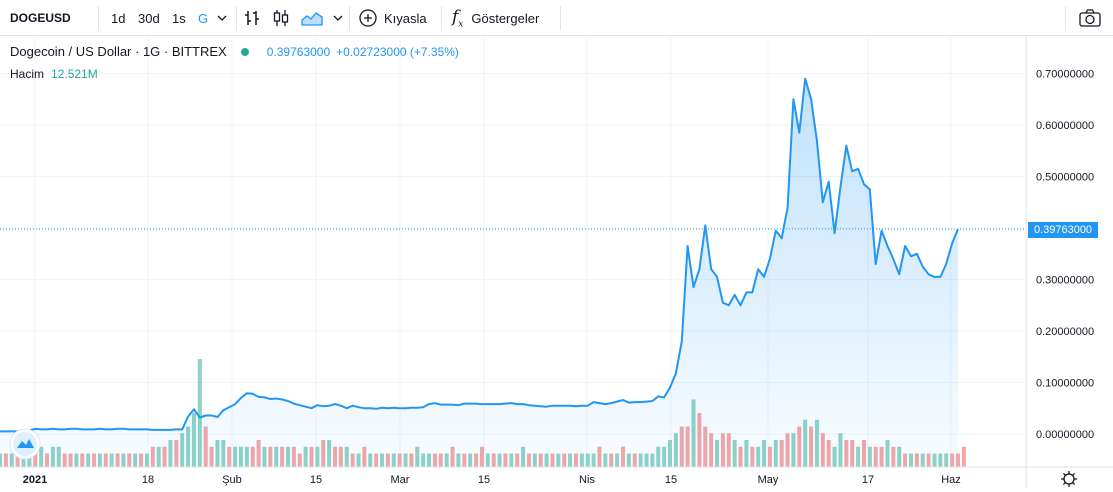 Image resolution: width=1113 pixels, height=492 pixels. What do you see at coordinates (35, 480) in the screenshot?
I see `time-axis-label: 2021` at bounding box center [35, 480].